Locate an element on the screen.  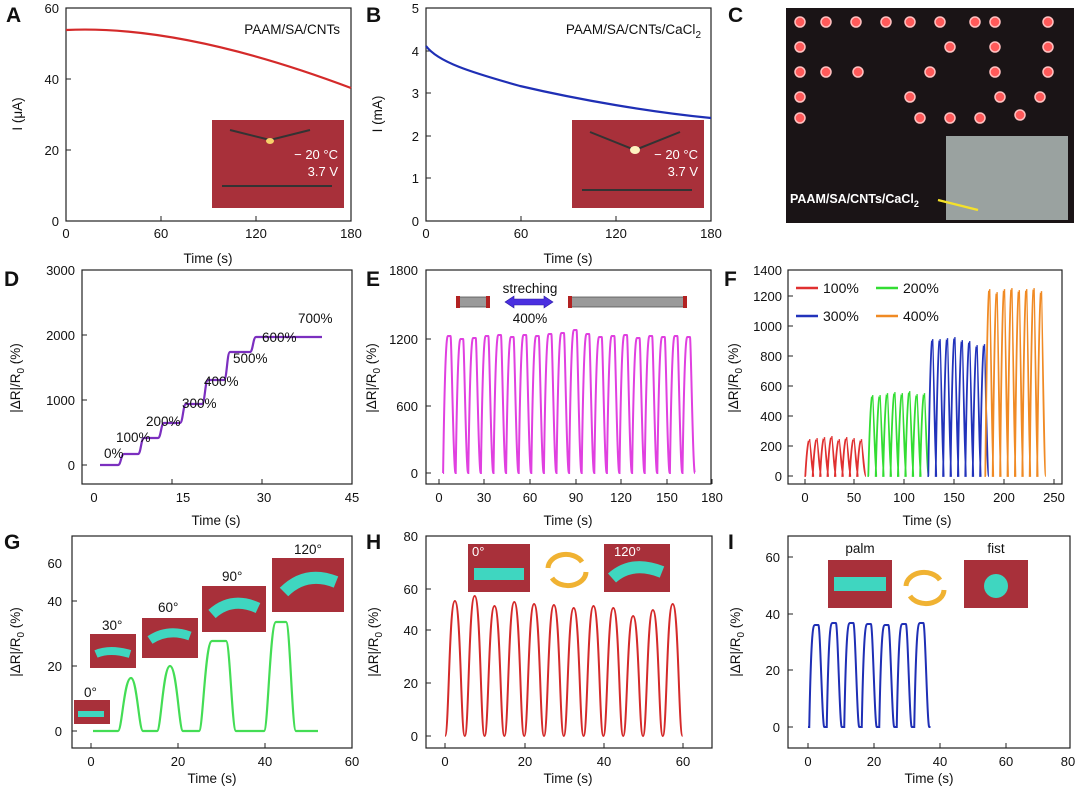
y-axis-label-e-main: |ΔR|/R is located at coordinates (371, 393).